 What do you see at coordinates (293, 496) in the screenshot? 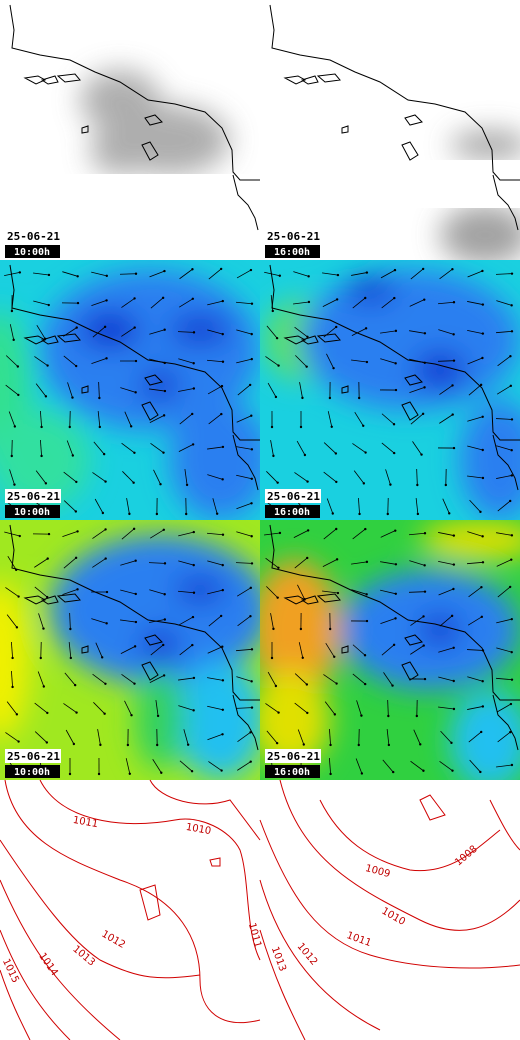
I see `date-bg` at bounding box center [293, 496].